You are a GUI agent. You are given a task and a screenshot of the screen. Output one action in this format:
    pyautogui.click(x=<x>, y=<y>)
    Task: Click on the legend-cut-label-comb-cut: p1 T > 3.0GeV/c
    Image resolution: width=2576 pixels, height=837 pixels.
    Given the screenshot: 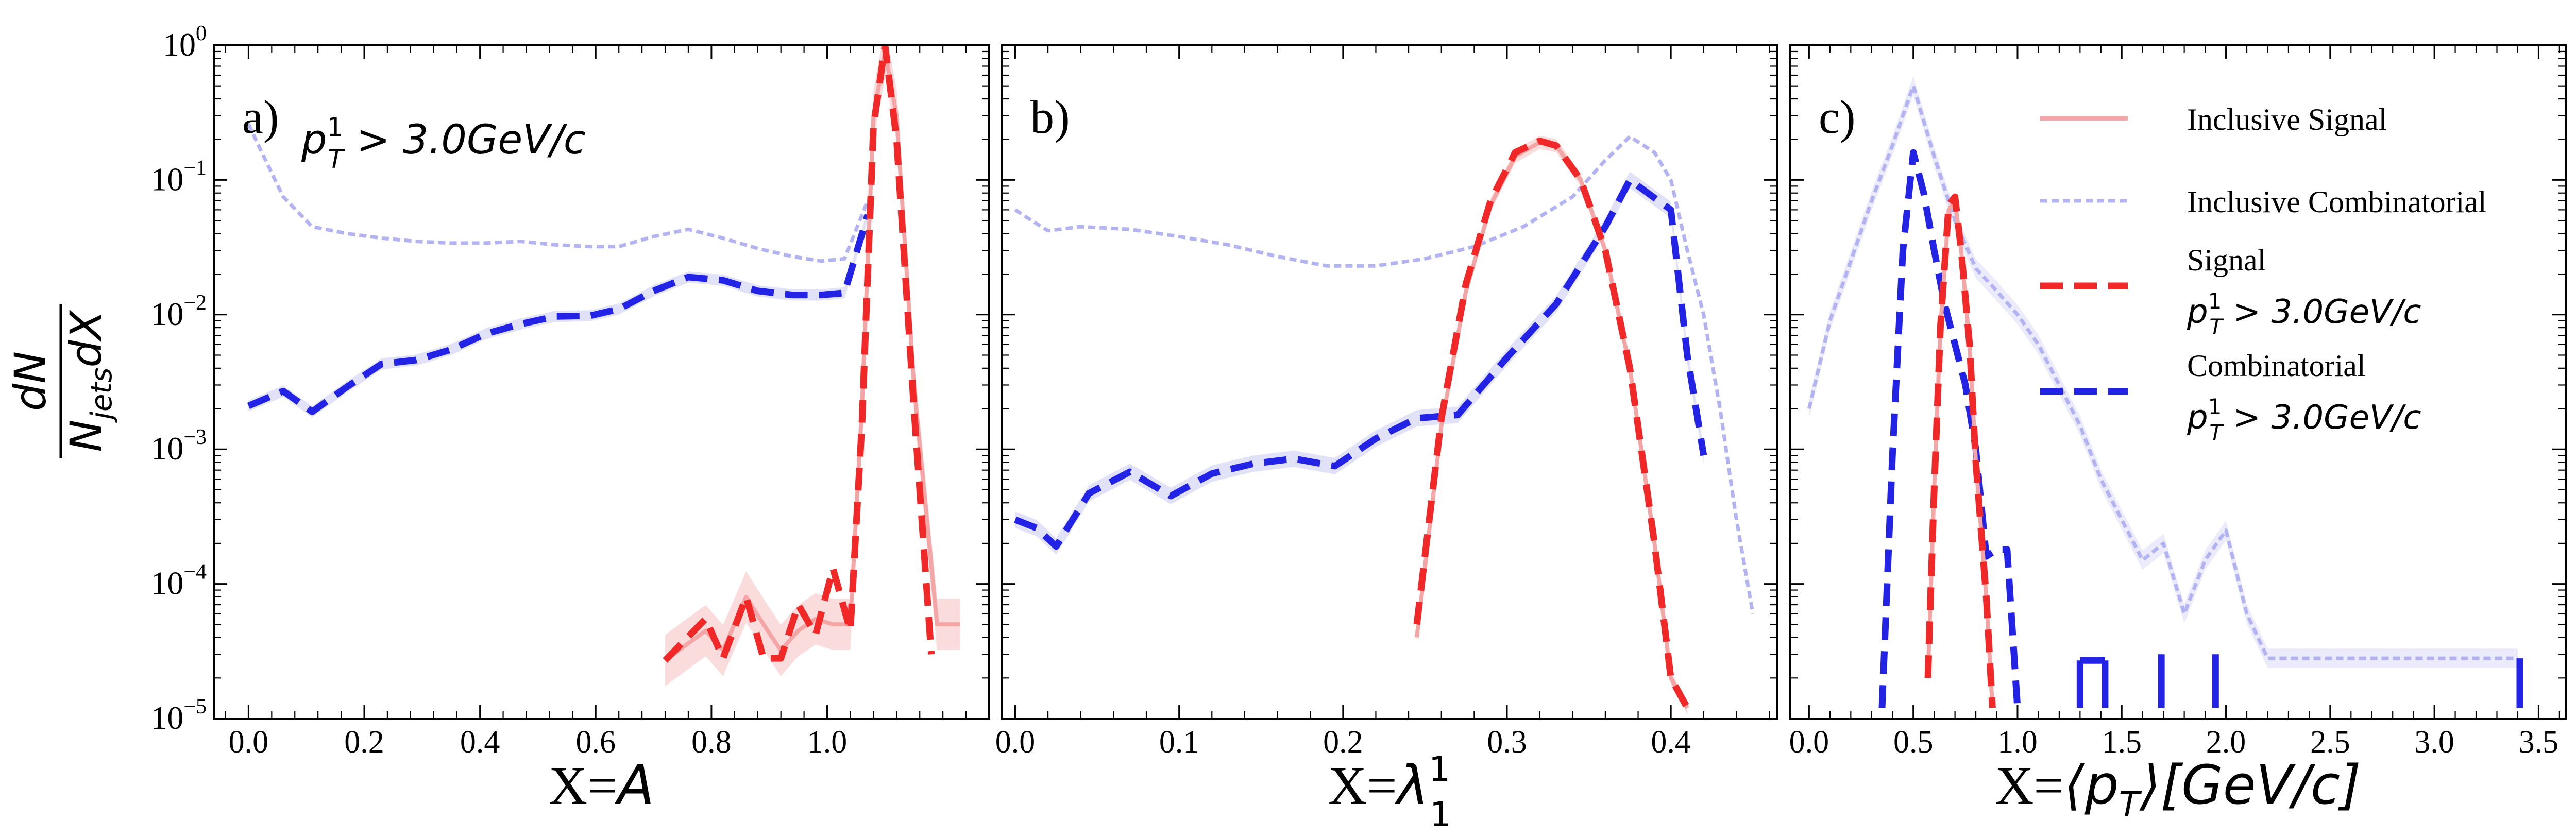 What is the action you would take?
    pyautogui.click(x=2304, y=419)
    